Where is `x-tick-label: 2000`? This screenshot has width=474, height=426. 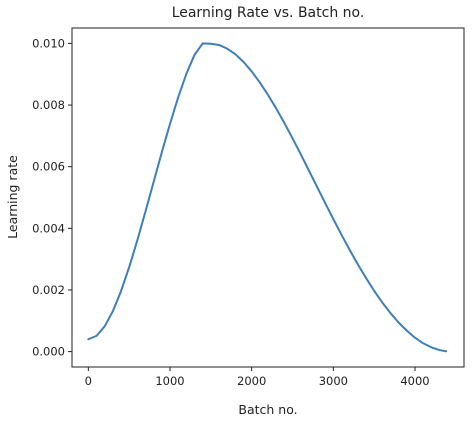
x-tick-label: 2000 is located at coordinates (251, 381).